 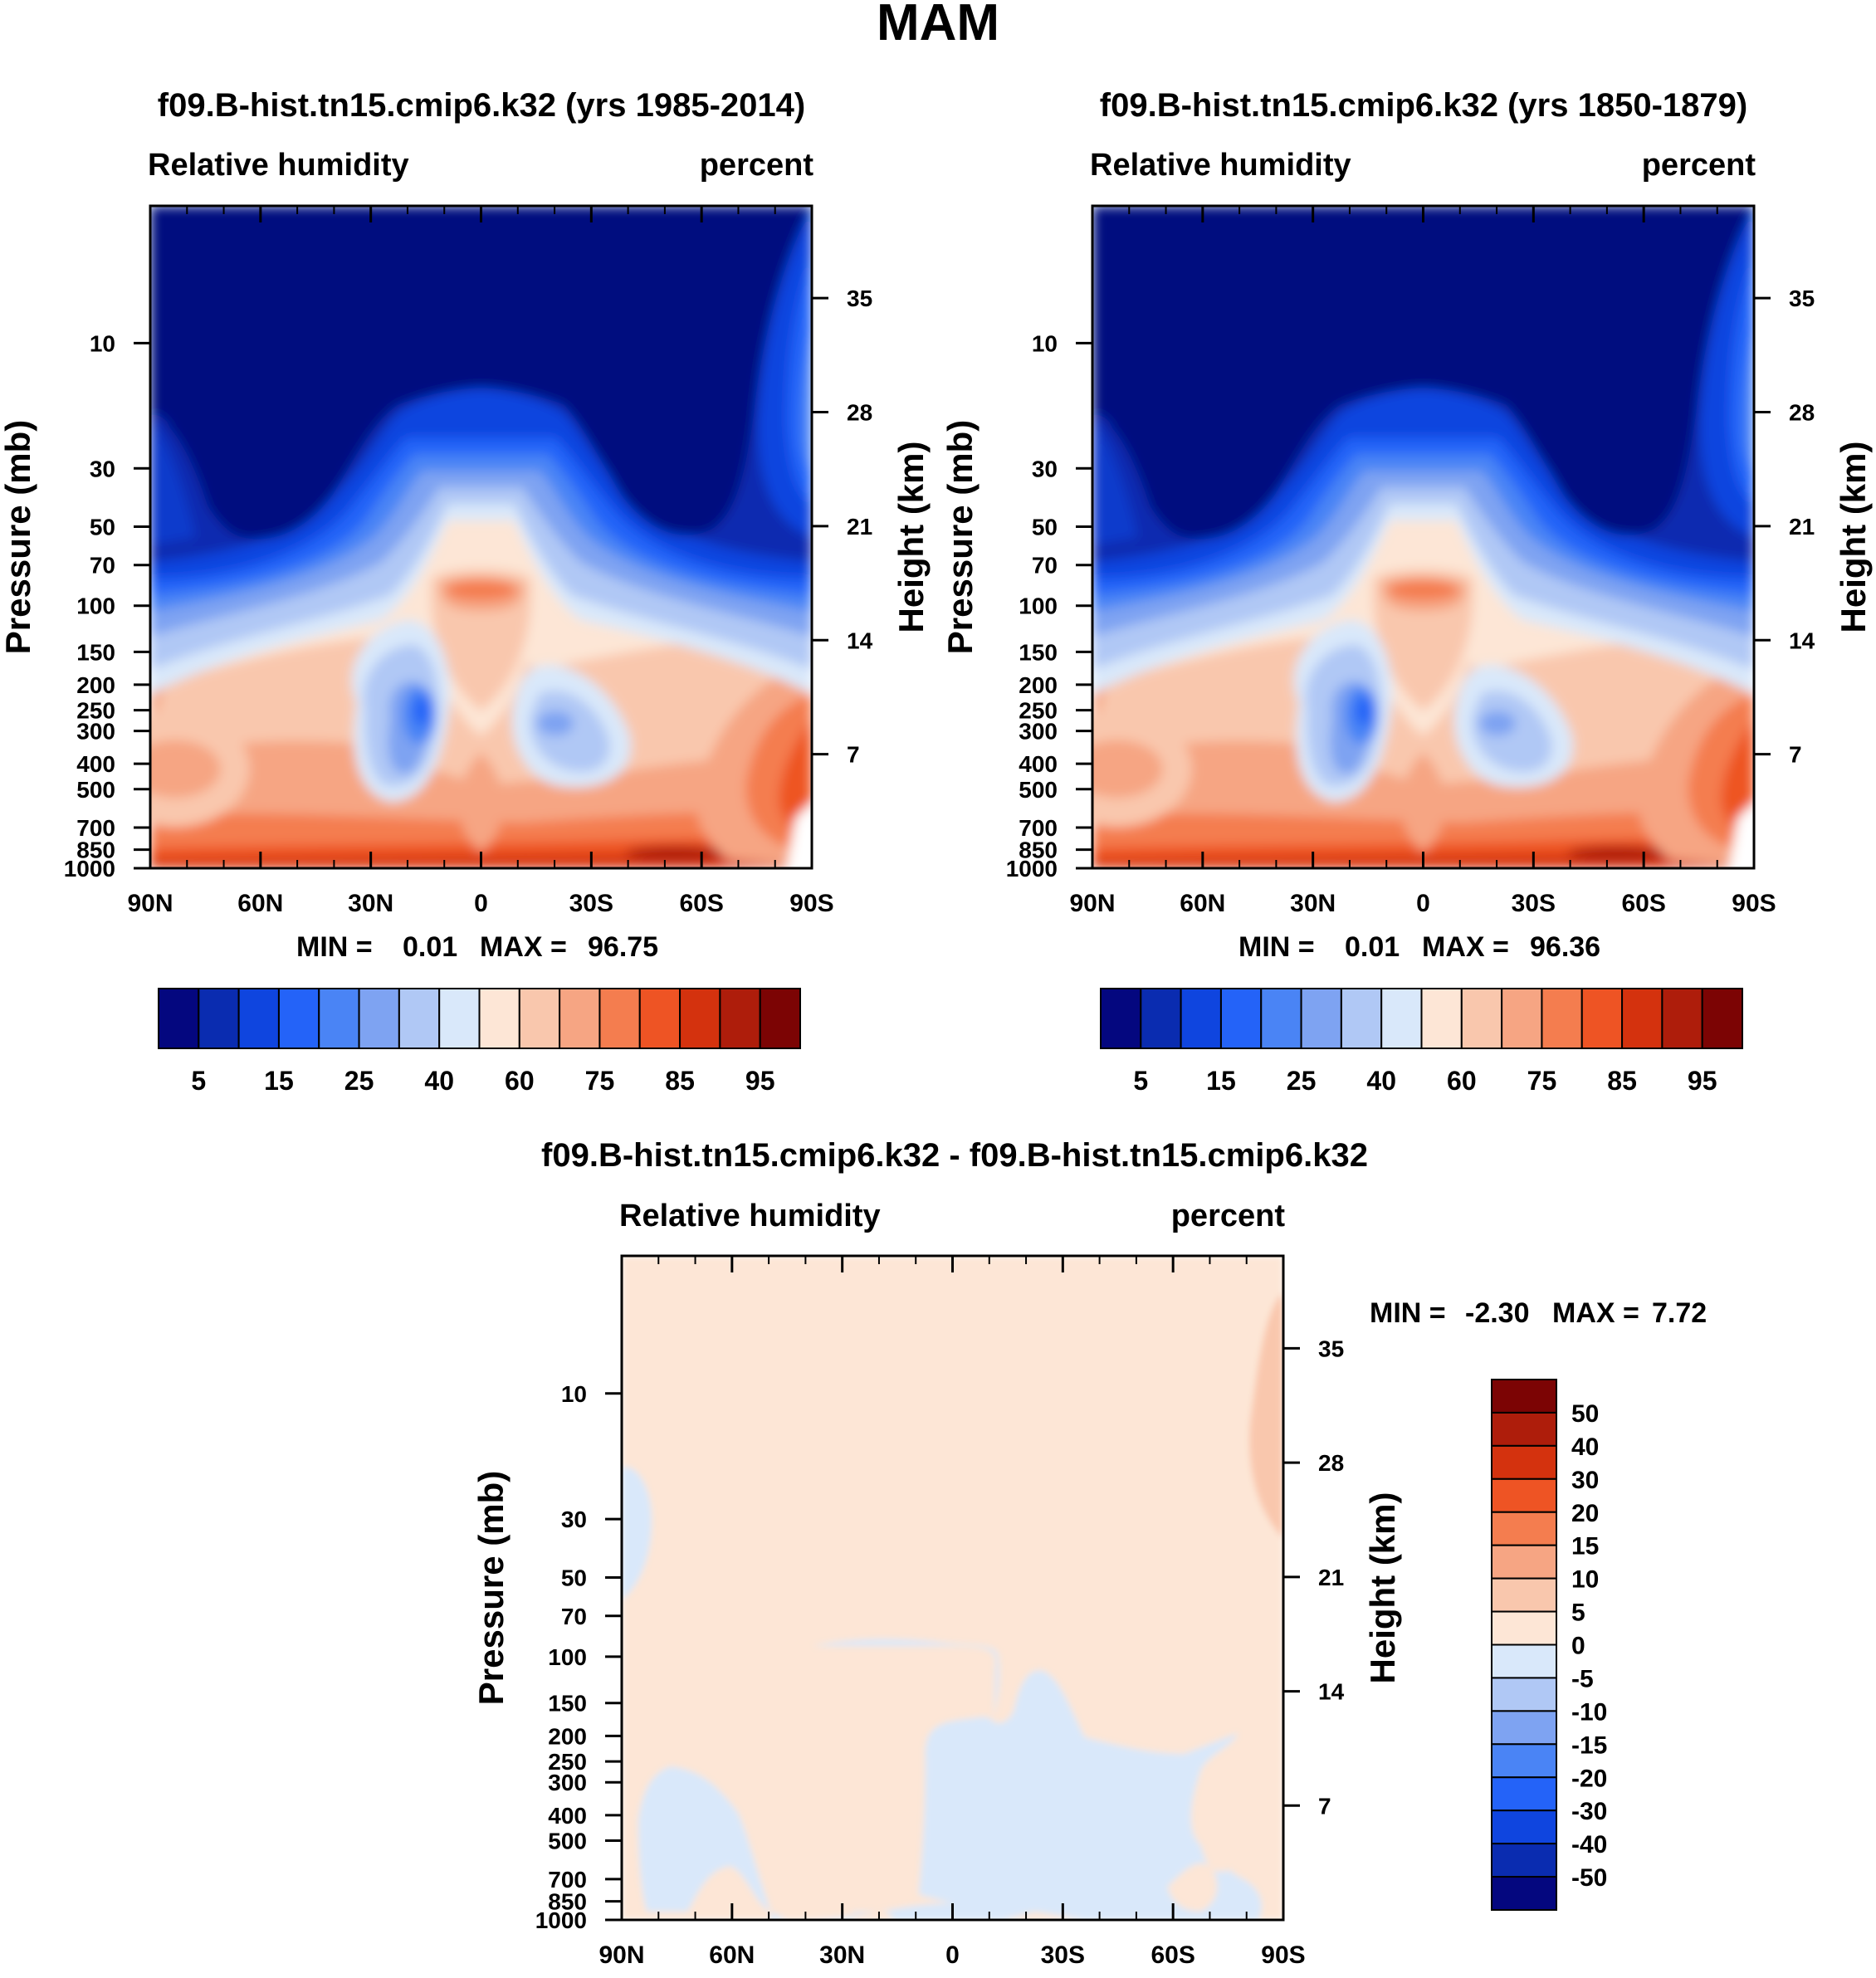 What do you see at coordinates (1172, 1955) in the screenshot?
I see `x-tick-label: 60S` at bounding box center [1172, 1955].